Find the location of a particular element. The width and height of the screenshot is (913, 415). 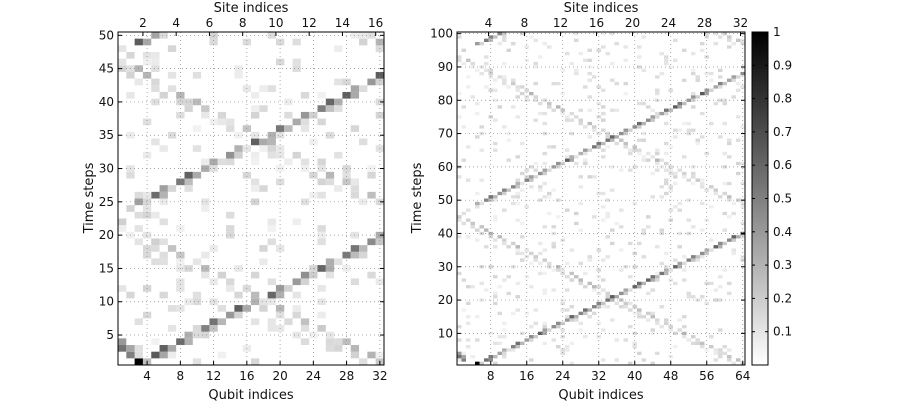

top-tick-label: 16 is located at coordinates (375, 23).